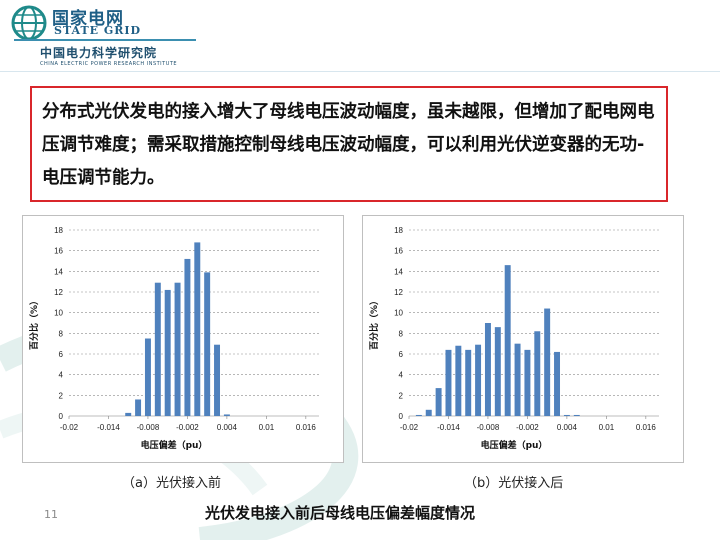 The image size is (720, 540). Describe the element at coordinates (109, 64) in the screenshot. I see `institute-name-en: CHINA ELECTRIC POWER RESEARCH INSTITUTE` at that location.